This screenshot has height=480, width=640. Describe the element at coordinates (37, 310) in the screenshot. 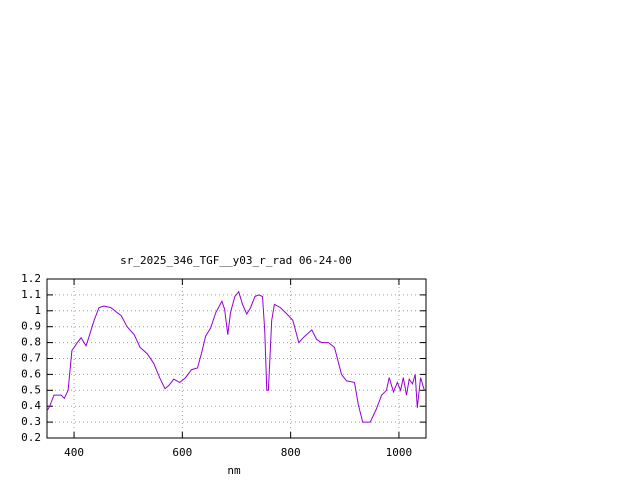

I see `y-tick-label: 1` at that location.